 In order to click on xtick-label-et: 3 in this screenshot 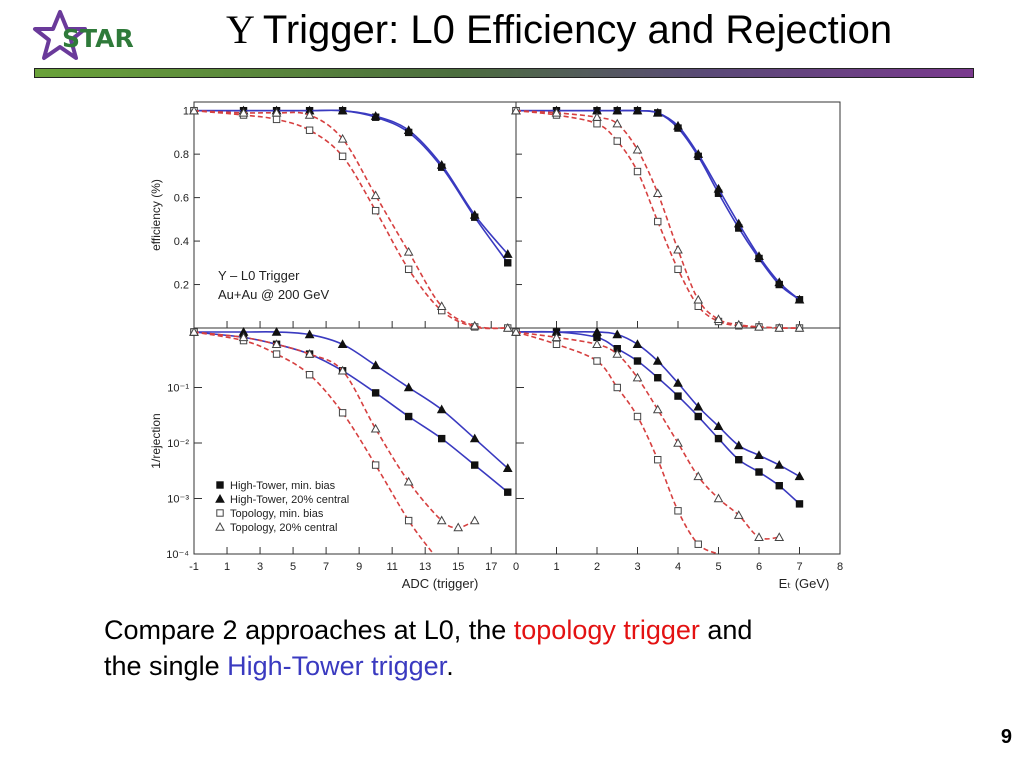, I will do `click(637, 567)`.